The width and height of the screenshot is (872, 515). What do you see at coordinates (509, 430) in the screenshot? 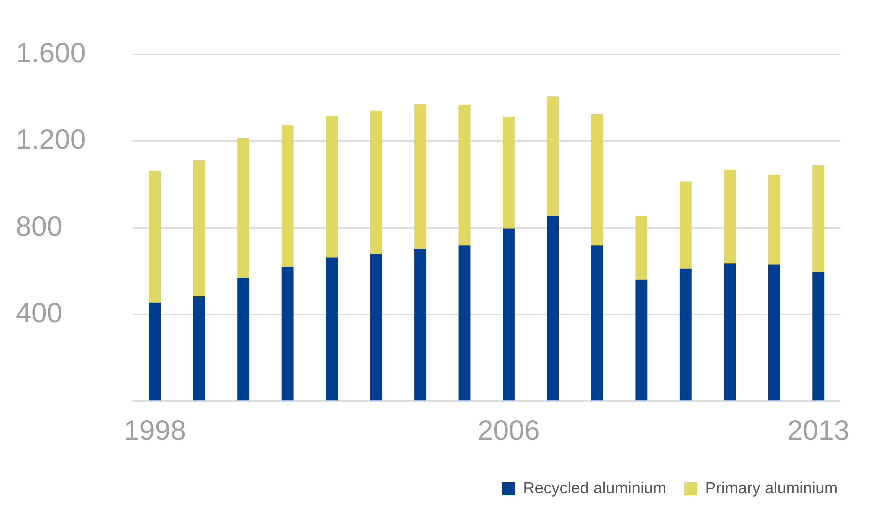
I see `x-tick-label: 2006` at bounding box center [509, 430].